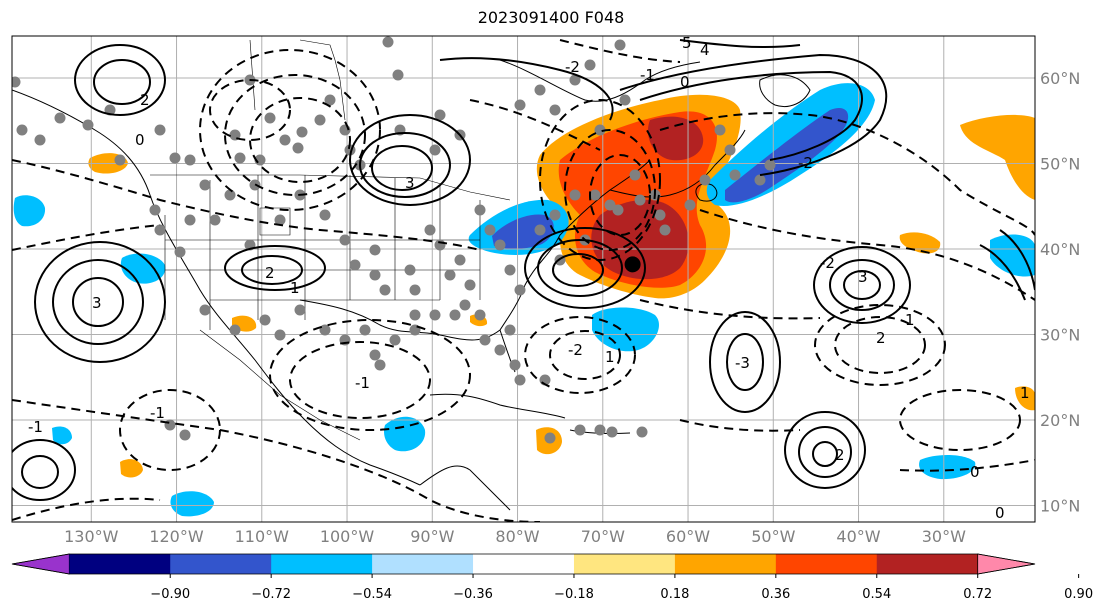 The image size is (1102, 613). Describe the element at coordinates (170, 594) in the screenshot. I see `colorbar-tick-label: −0.90` at that location.